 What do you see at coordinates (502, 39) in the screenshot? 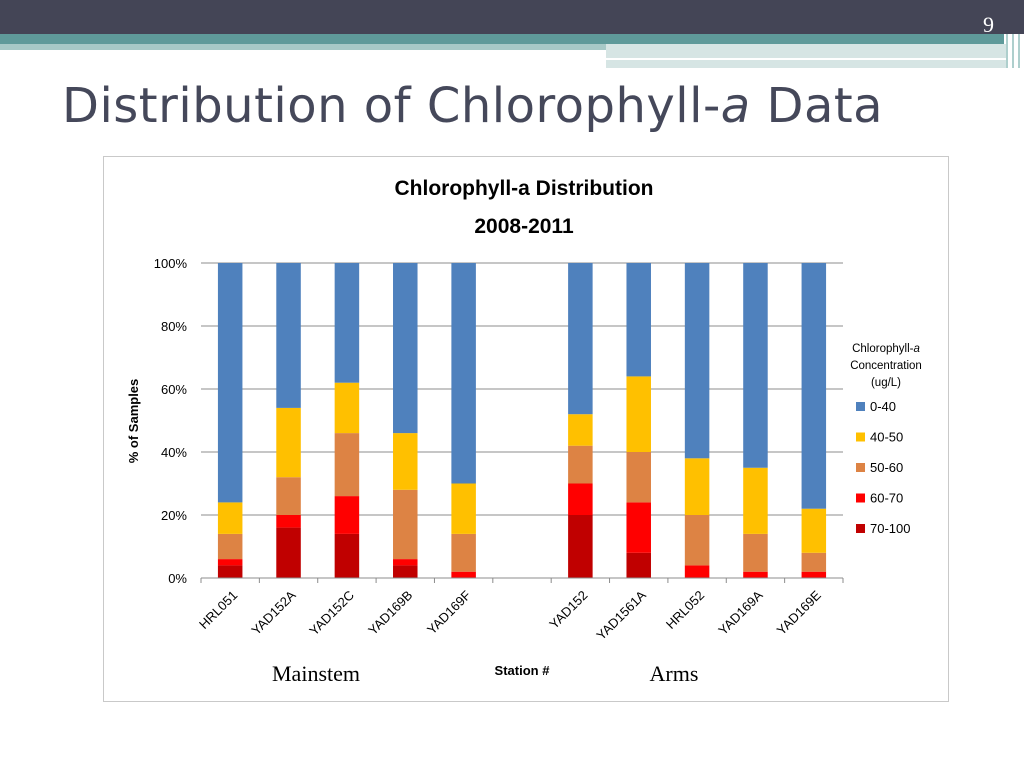
I see `header-accent-band` at bounding box center [502, 39].